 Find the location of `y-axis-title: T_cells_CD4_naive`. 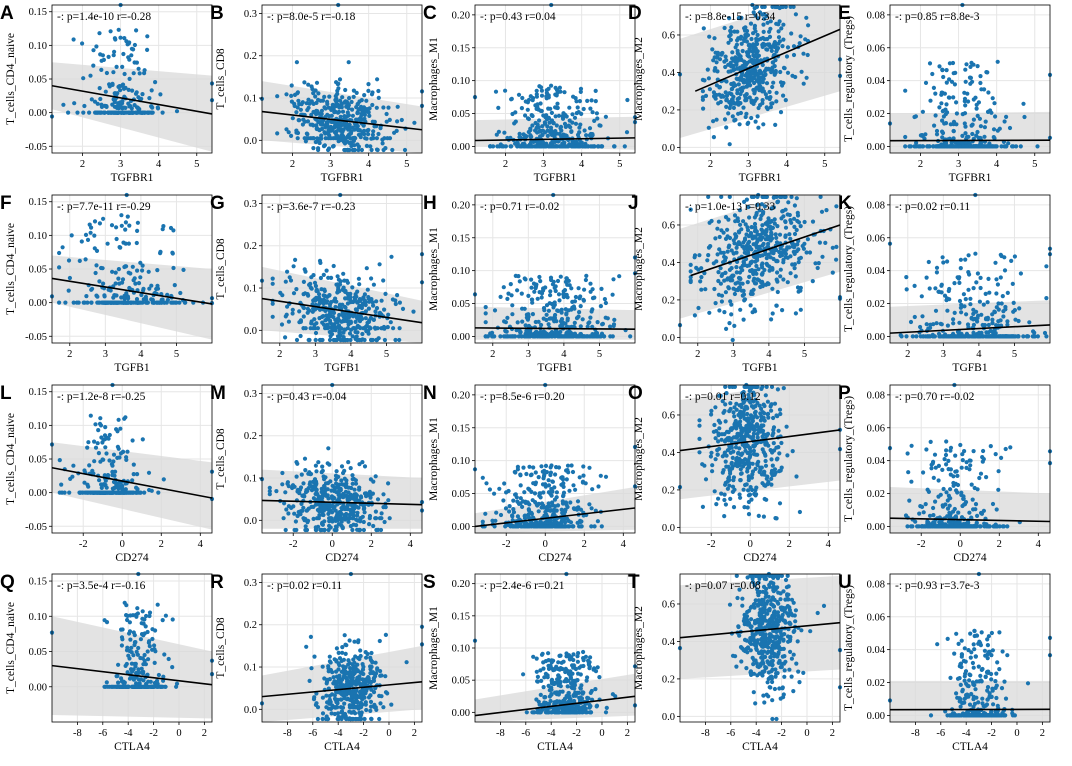

y-axis-title: T_cells_CD4_naive is located at coordinates (11, 459).